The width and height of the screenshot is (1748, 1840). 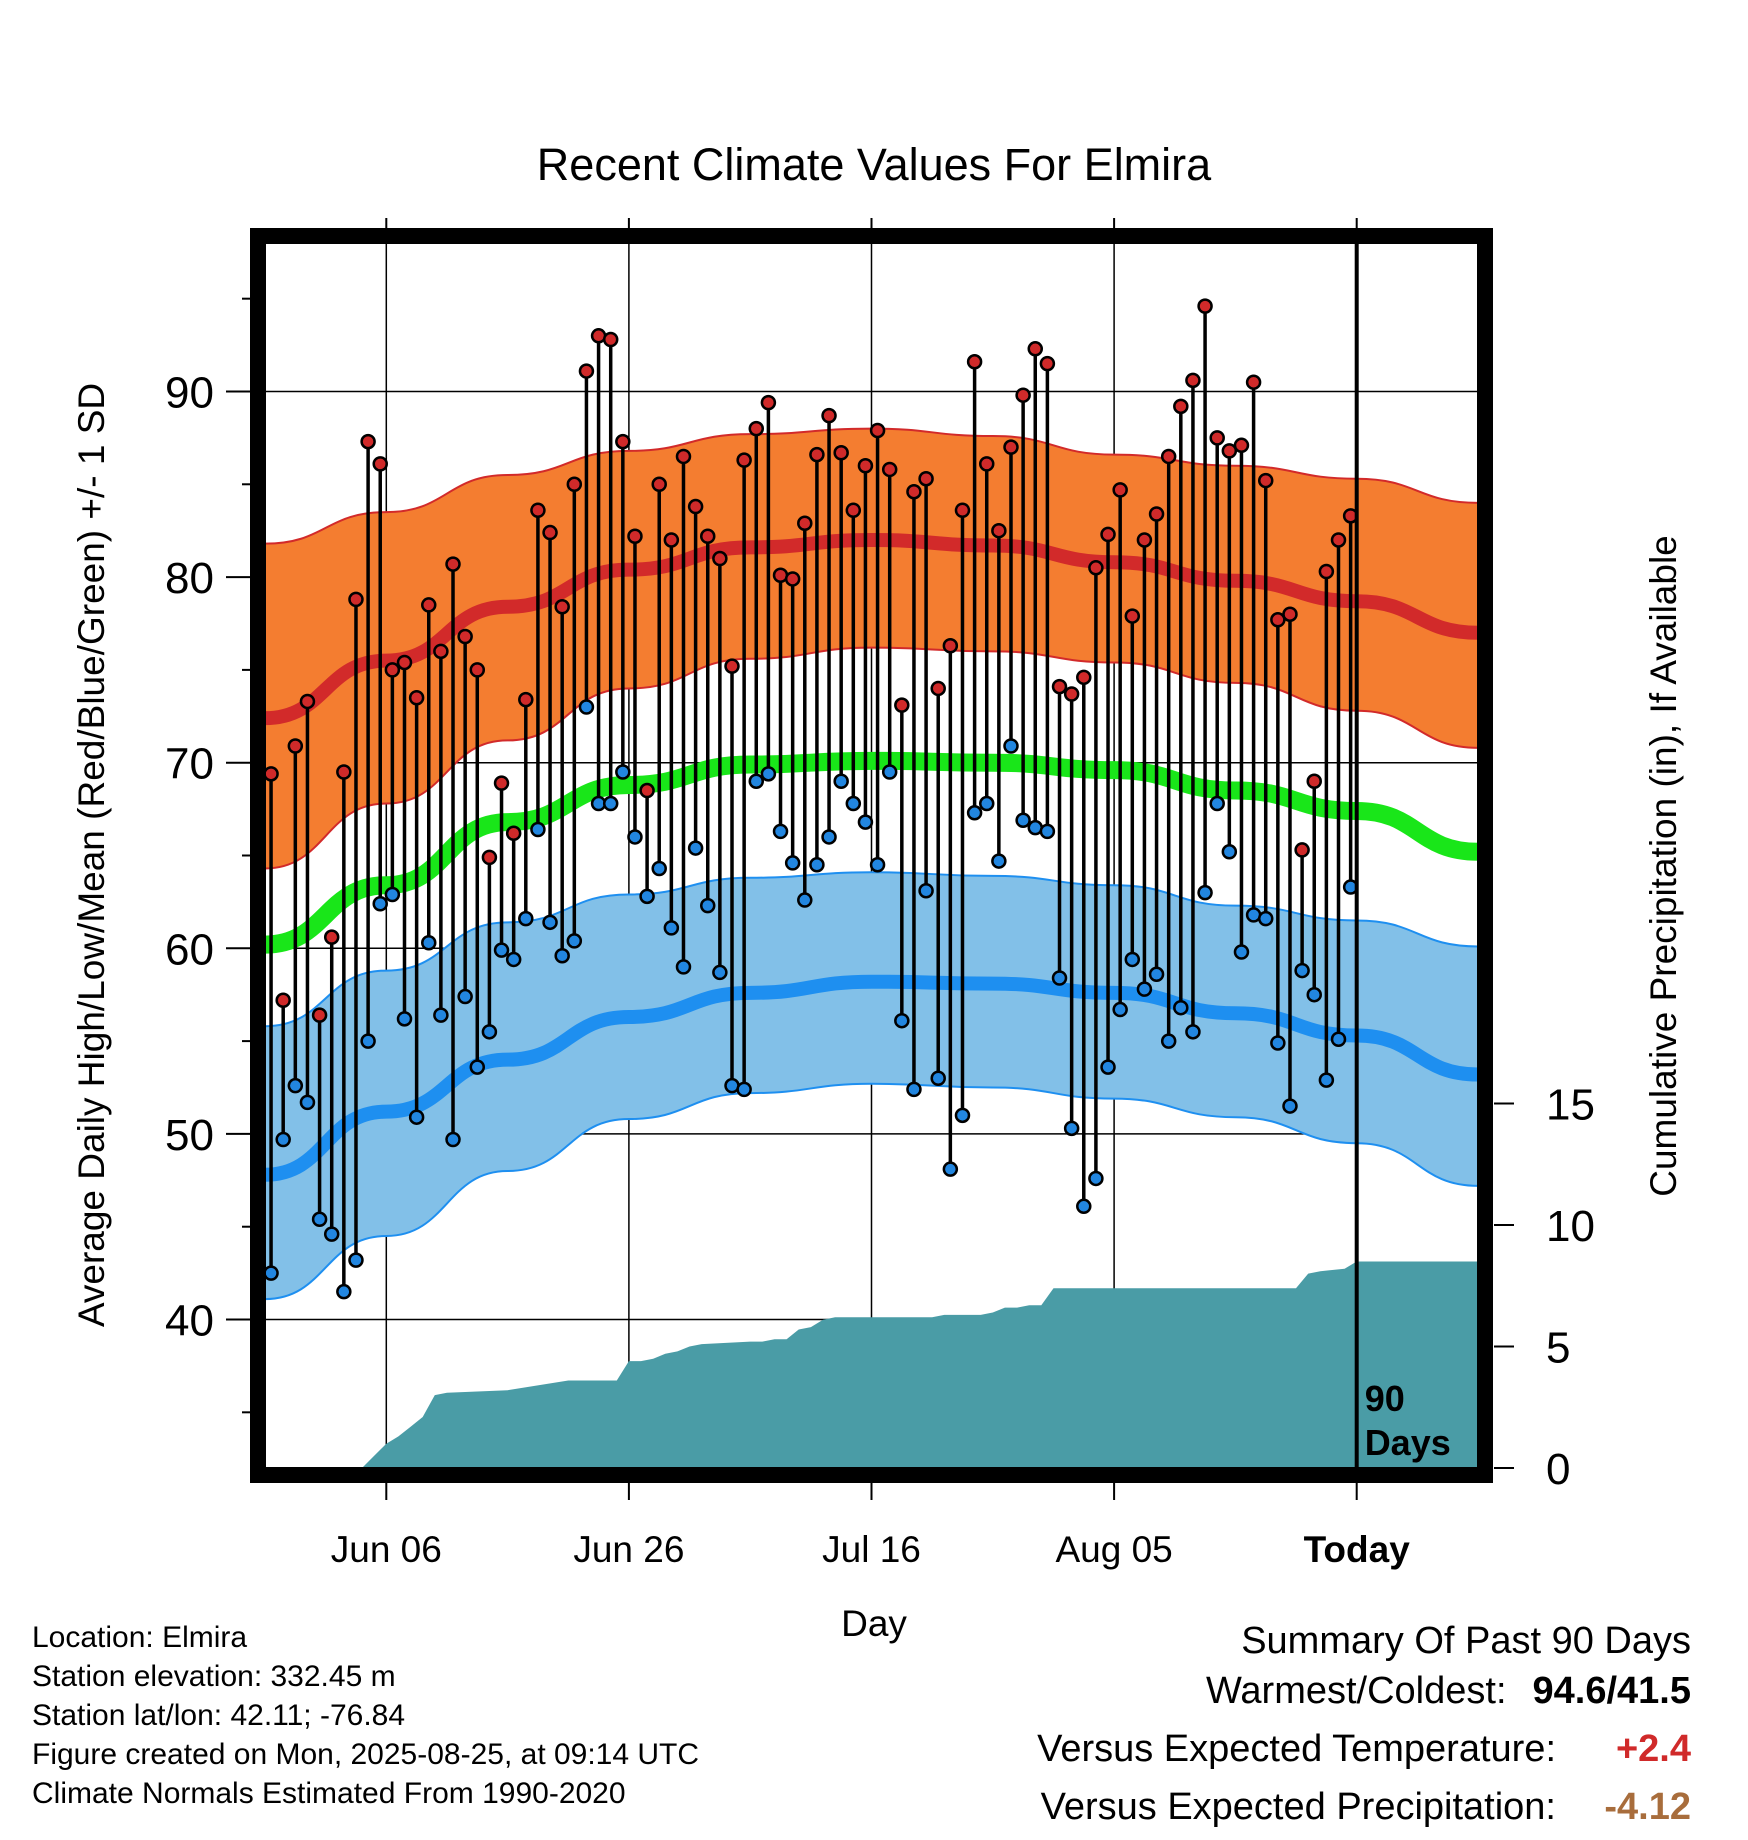 I want to click on today-marker-label: Days, so click(x=1408, y=1442).